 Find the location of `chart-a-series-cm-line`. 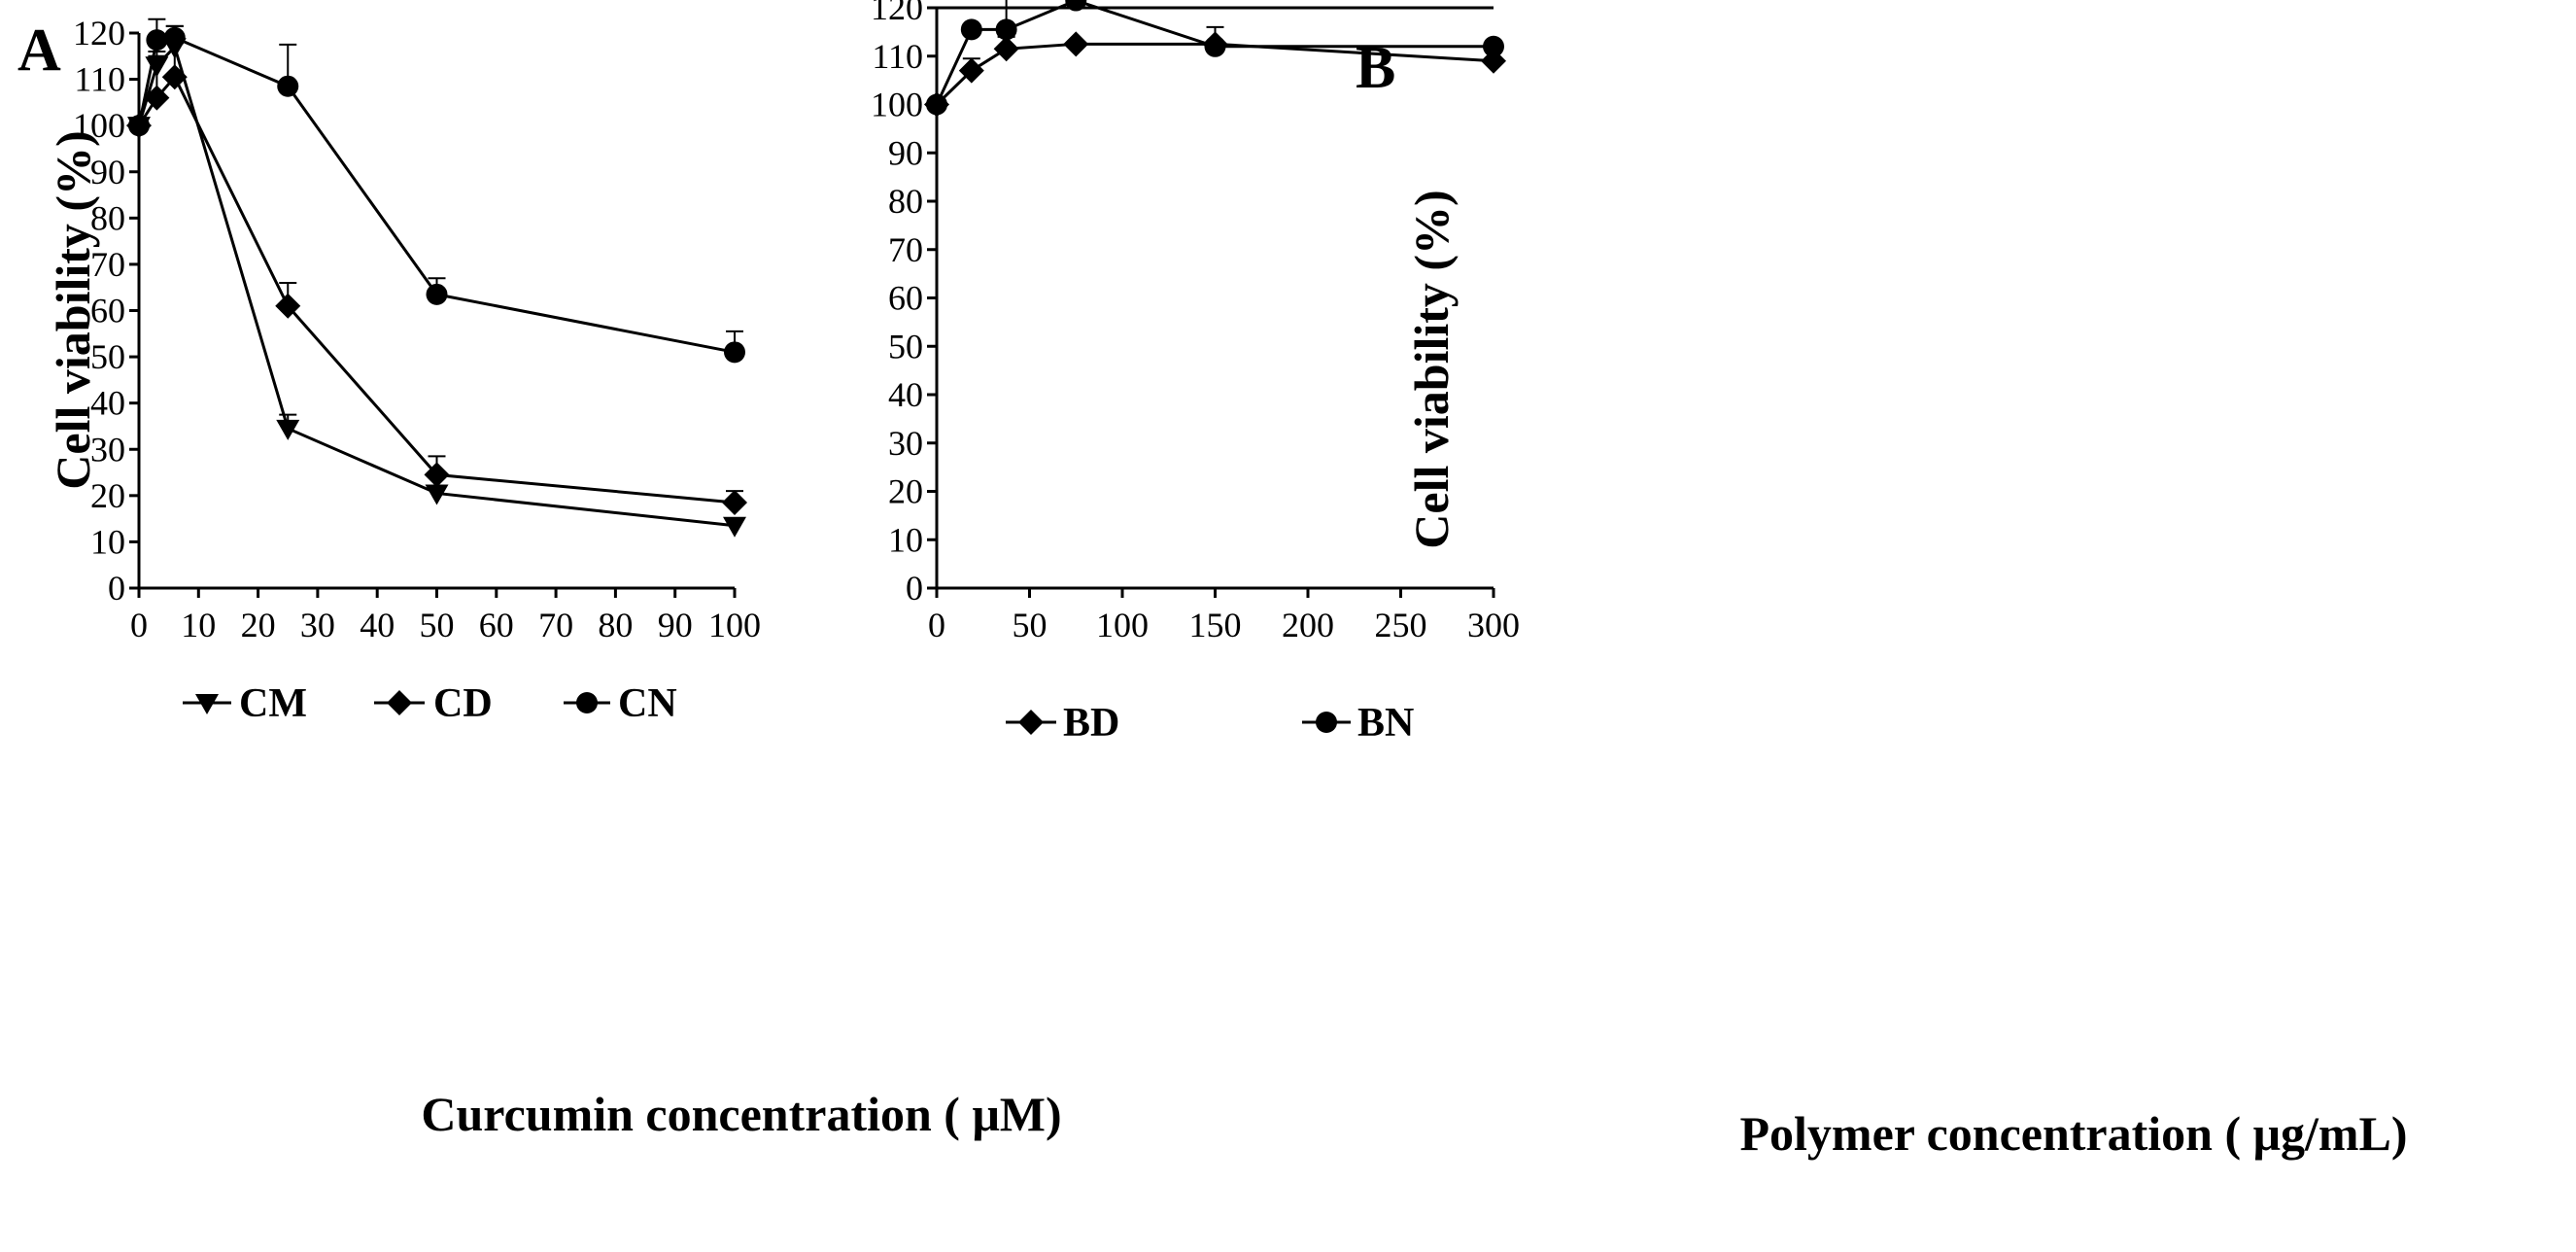

chart-a-series-cm-line is located at coordinates (436, 286).